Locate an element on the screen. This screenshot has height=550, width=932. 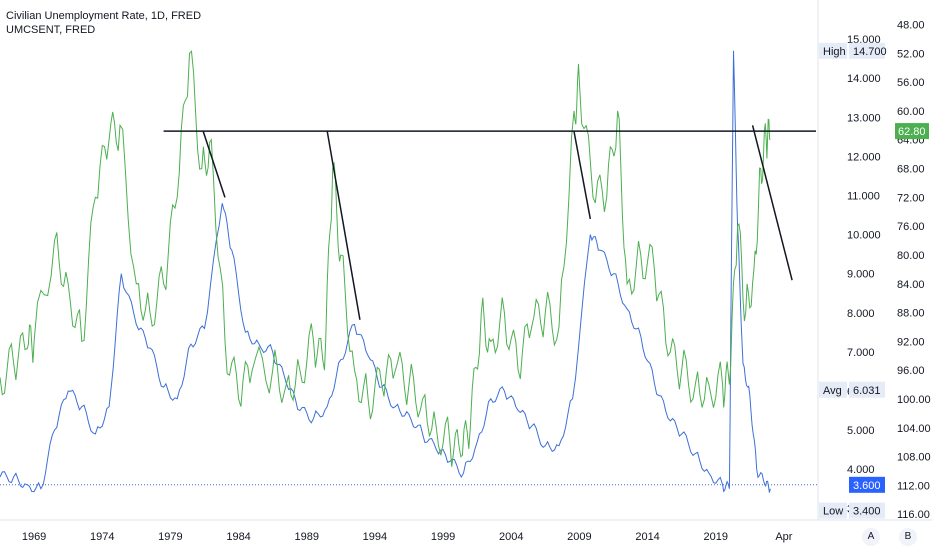
umcsent-tick-label: 92.00 is located at coordinates (911, 342).